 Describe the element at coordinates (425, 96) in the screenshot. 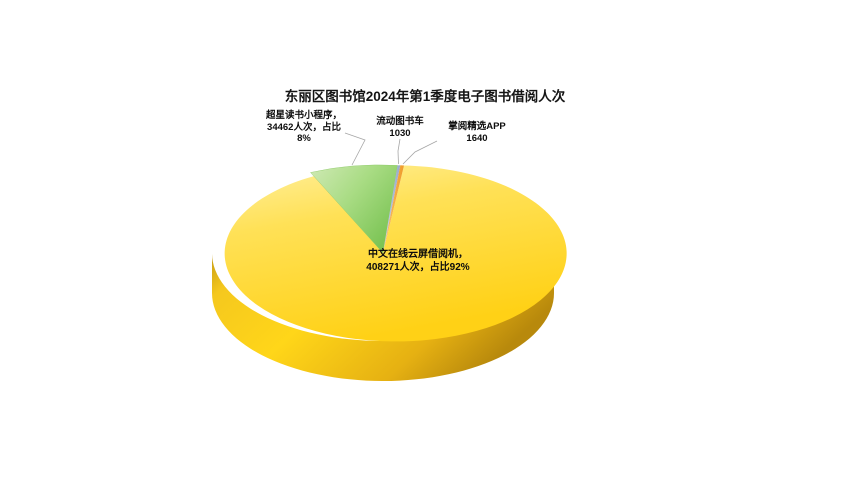

I see `chart-title: 东丽区图书馆2024年第1季度电子图书借阅人次` at that location.